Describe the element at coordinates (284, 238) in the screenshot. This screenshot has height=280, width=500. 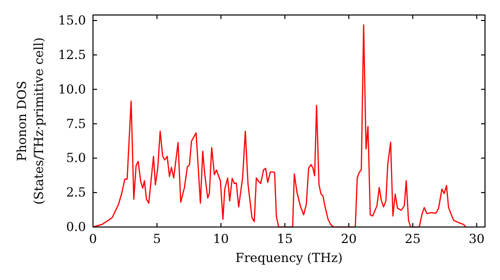
I see `x-tick-label: 15` at that location.